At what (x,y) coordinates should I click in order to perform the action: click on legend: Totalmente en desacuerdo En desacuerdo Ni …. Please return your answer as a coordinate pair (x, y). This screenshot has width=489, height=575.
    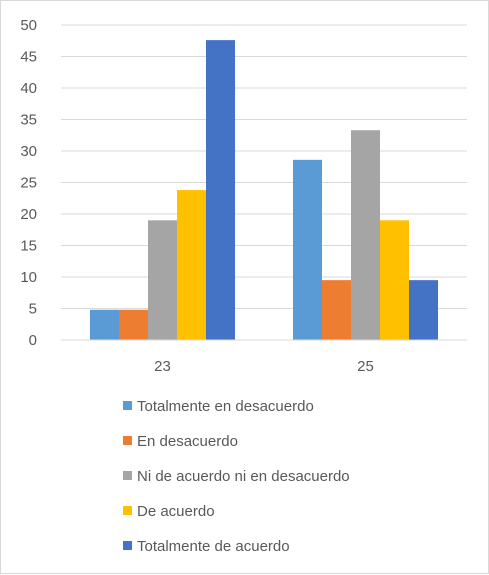
    Looking at the image, I should click on (236, 476).